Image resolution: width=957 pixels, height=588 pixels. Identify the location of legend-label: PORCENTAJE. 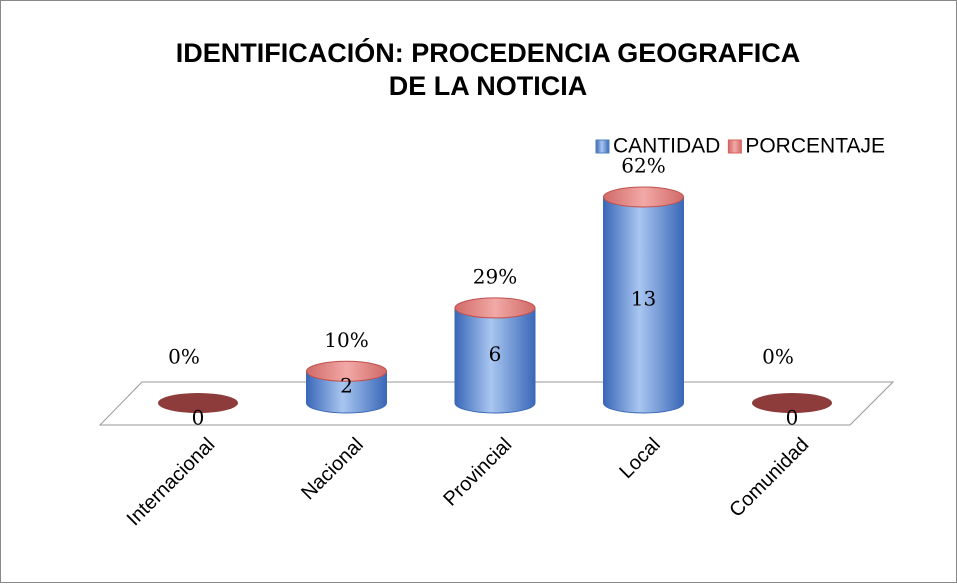
(815, 146).